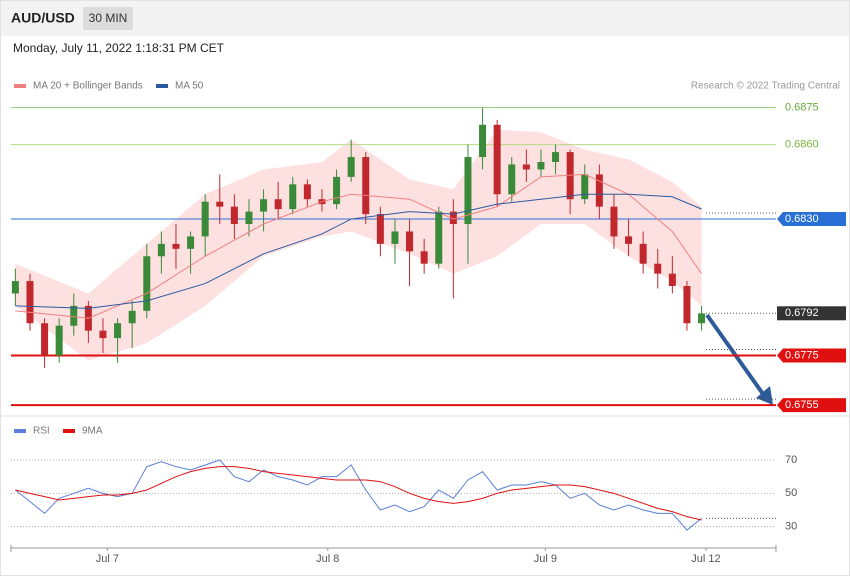 The width and height of the screenshot is (850, 581). What do you see at coordinates (119, 48) in the screenshot?
I see `timestamp: Monday, July 11, 2022 1:18:31 PM CET` at bounding box center [119, 48].